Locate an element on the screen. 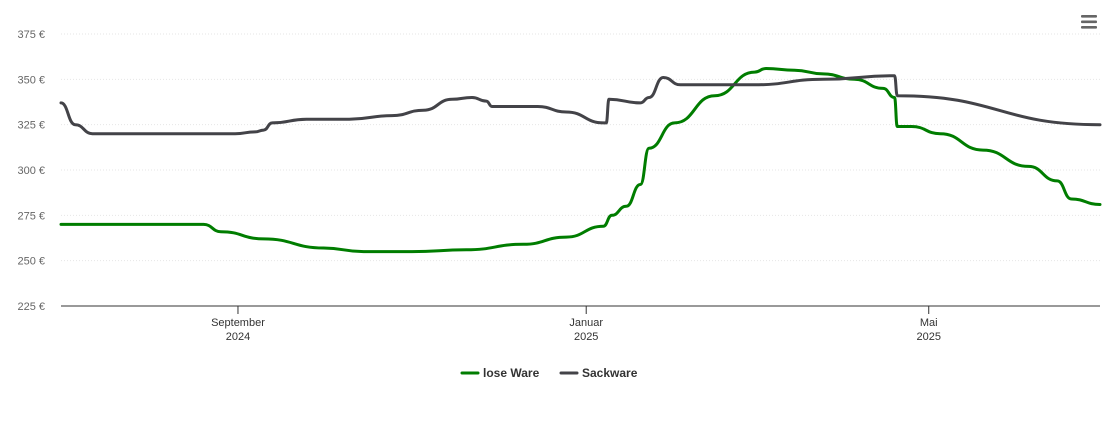 Image resolution: width=1110 pixels, height=423 pixels. y-tick-label: 300 € is located at coordinates (31, 171).